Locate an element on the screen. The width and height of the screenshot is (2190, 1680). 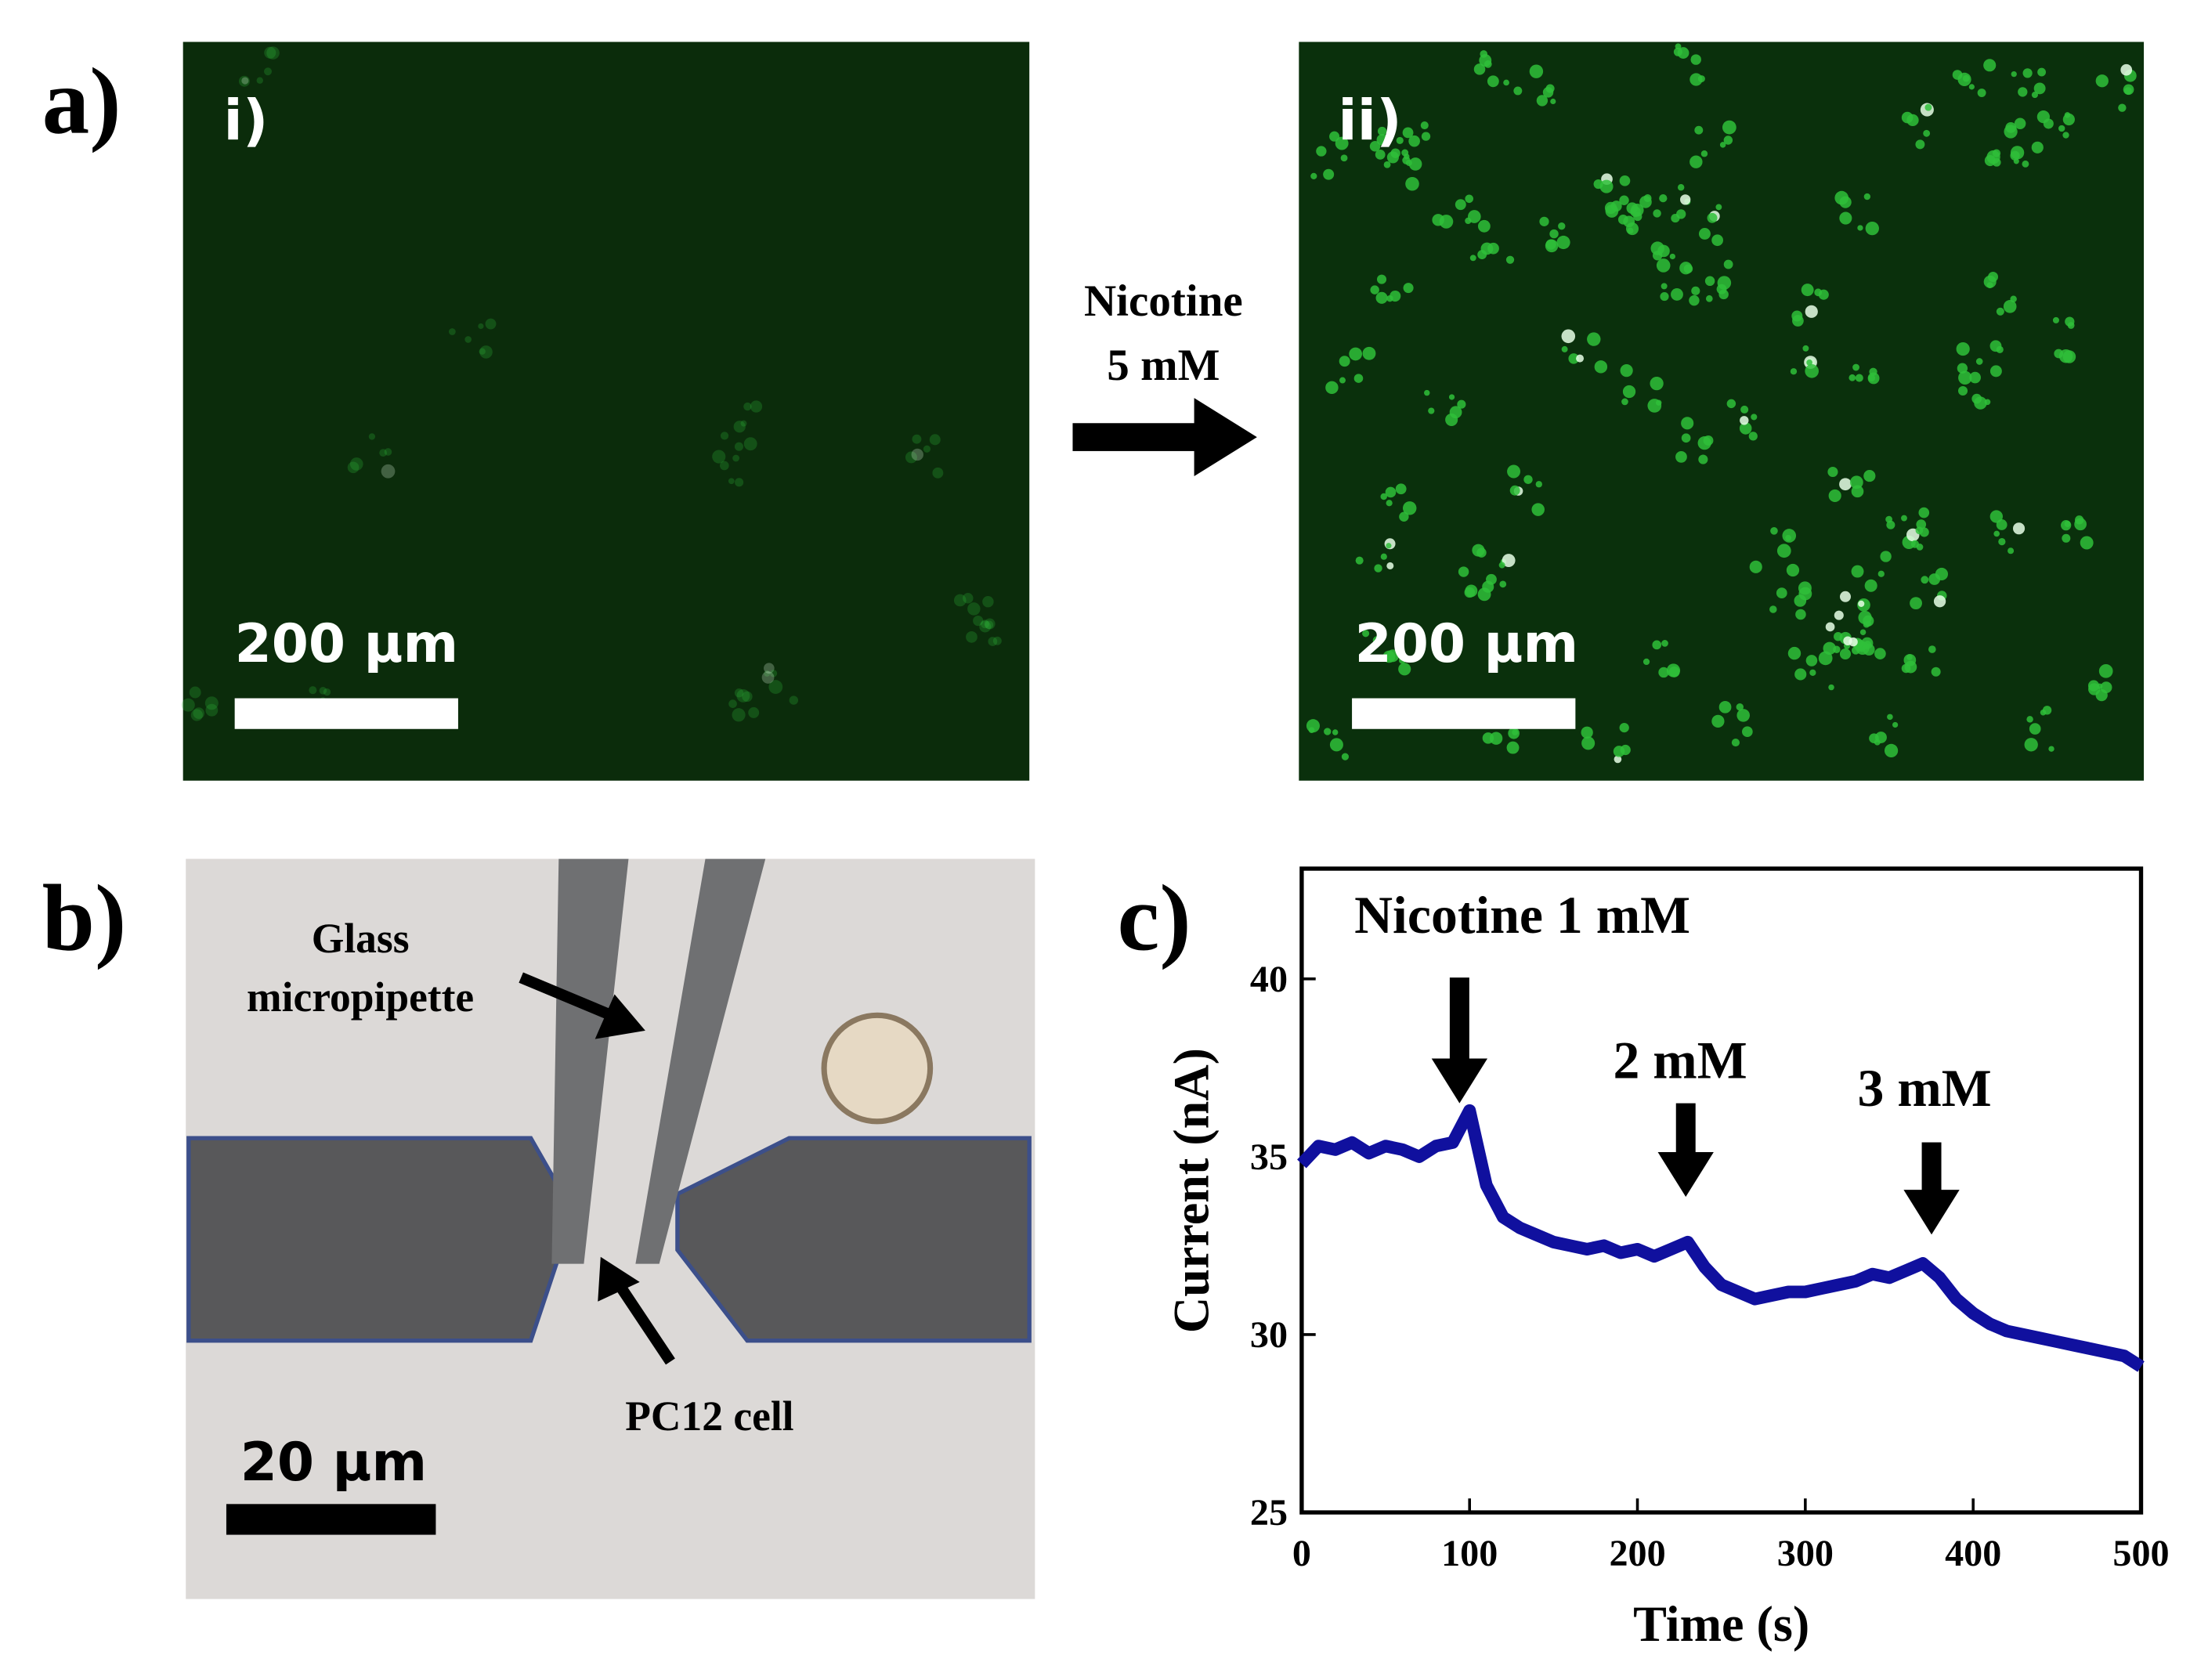
annotation: 2 mM is located at coordinates (1680, 1060).